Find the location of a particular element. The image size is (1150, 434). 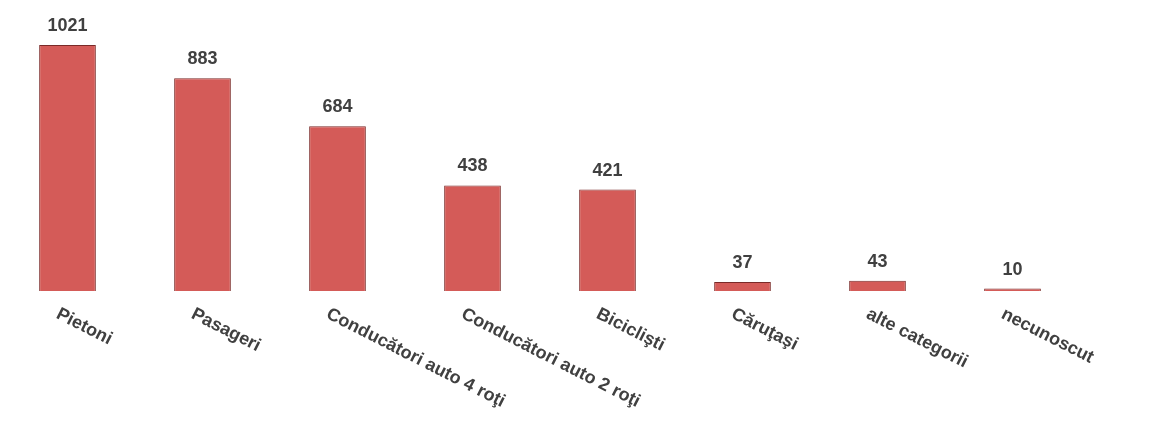

data-label: 43 is located at coordinates (877, 260).